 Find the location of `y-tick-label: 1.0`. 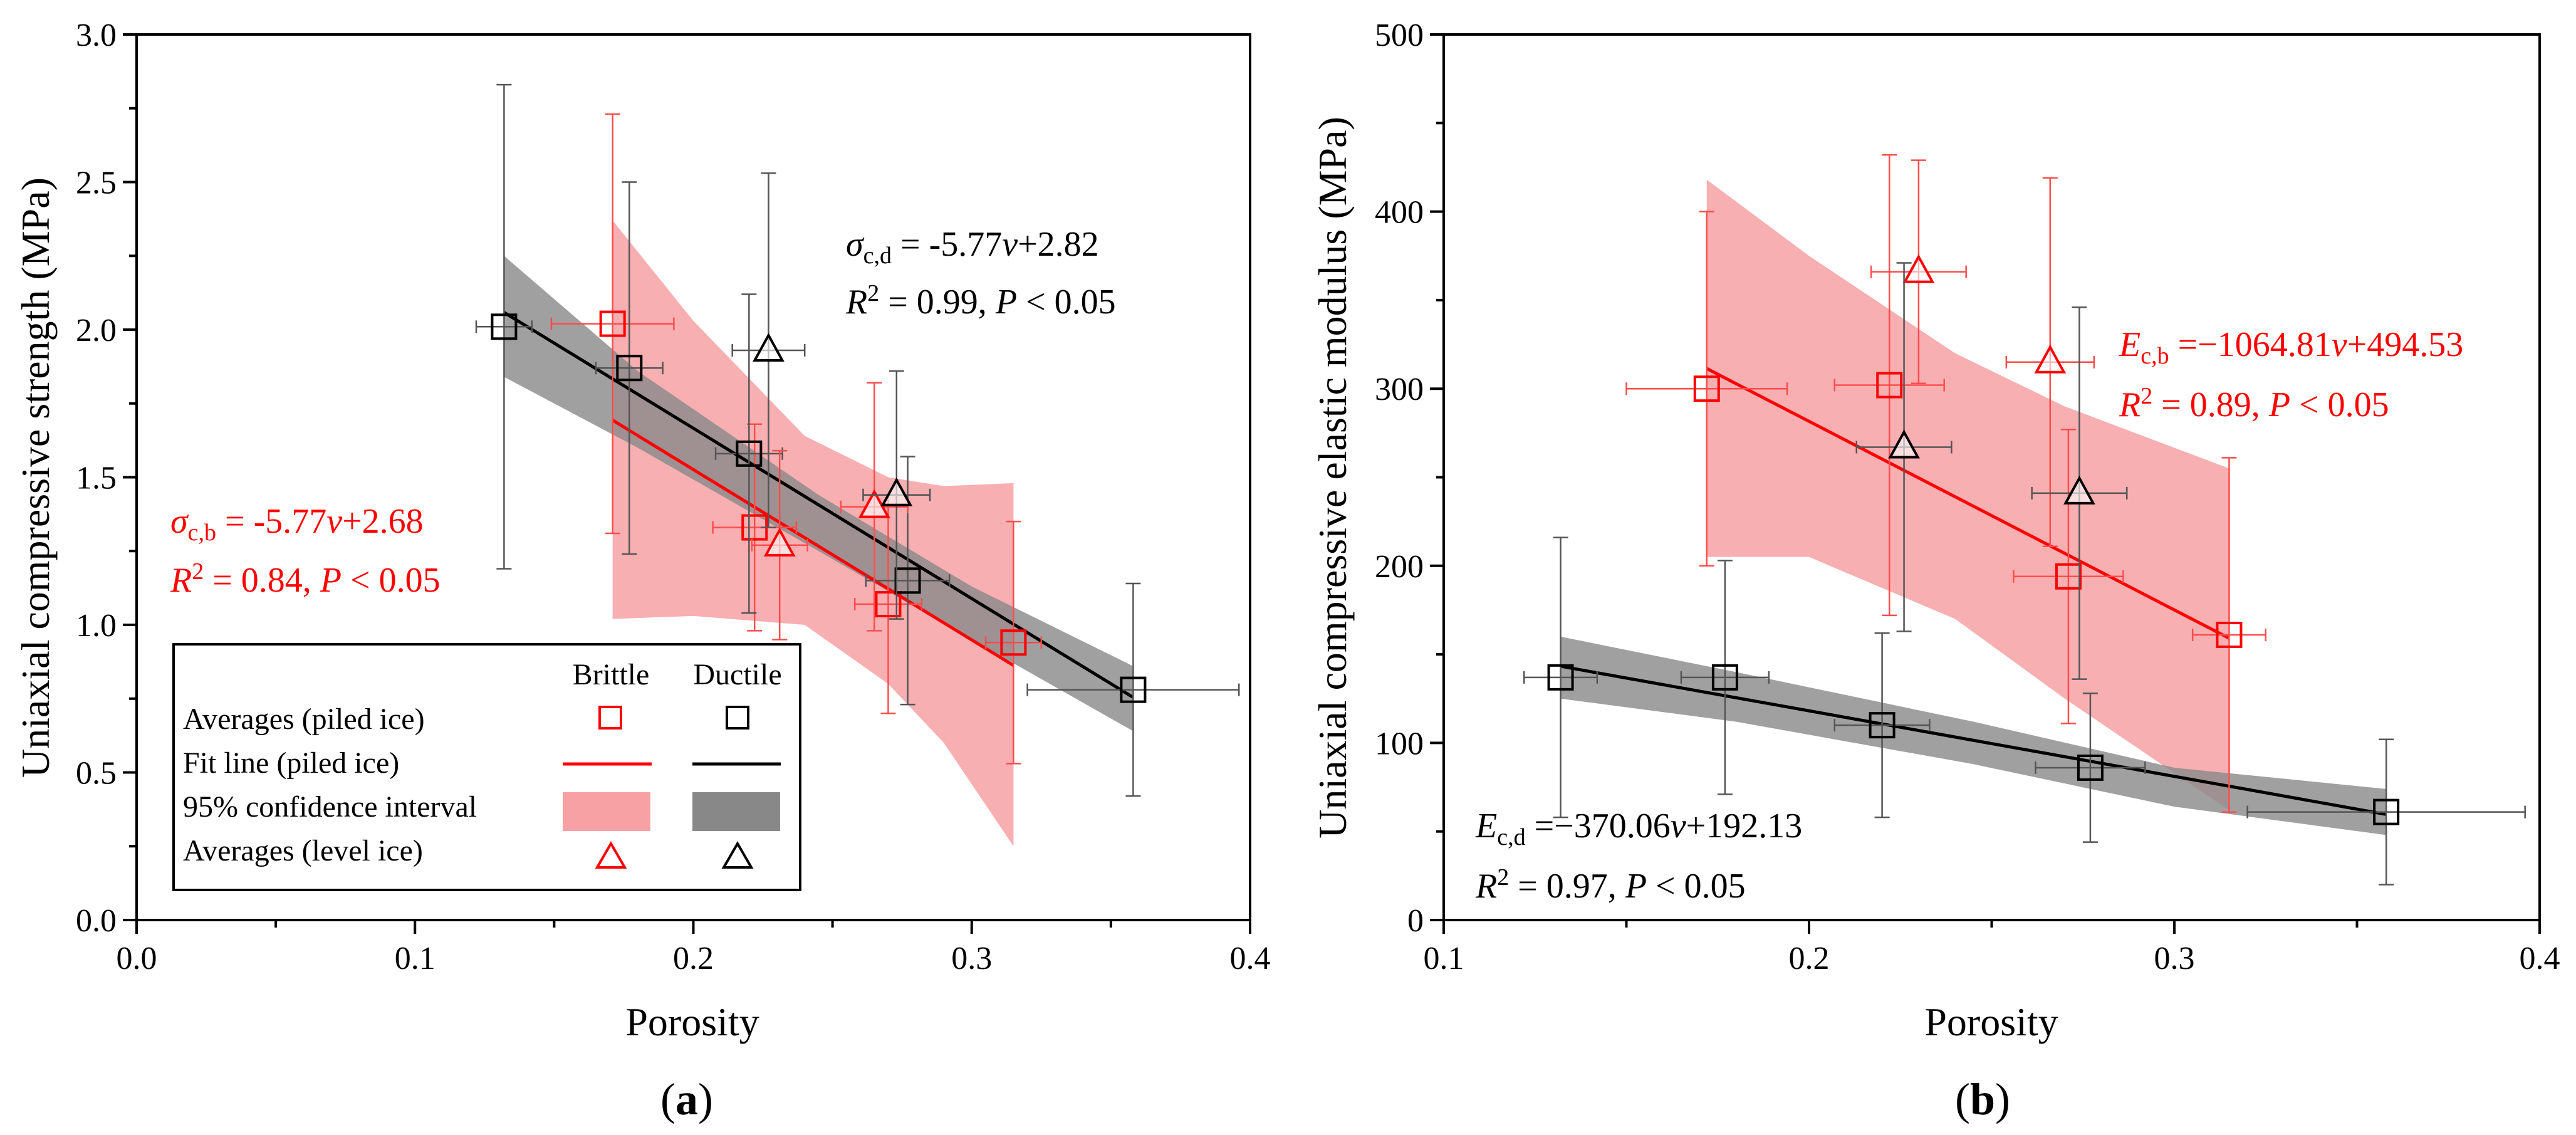

y-tick-label: 1.0 is located at coordinates (96, 626).